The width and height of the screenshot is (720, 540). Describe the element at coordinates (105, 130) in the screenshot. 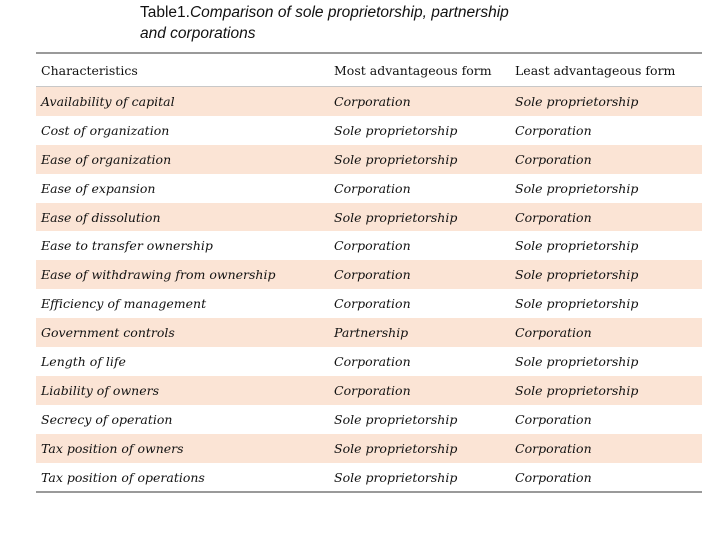

I see `cell-characteristic: Cost of organization` at that location.